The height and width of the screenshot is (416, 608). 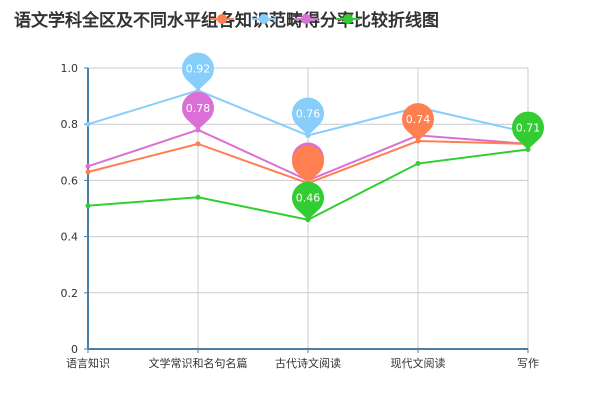 I want to click on y-tick-label: 0.2, so click(x=70, y=293).